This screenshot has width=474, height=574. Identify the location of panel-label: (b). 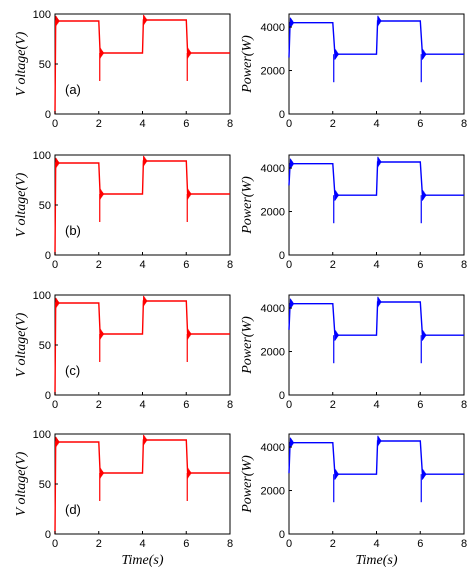
(73, 230).